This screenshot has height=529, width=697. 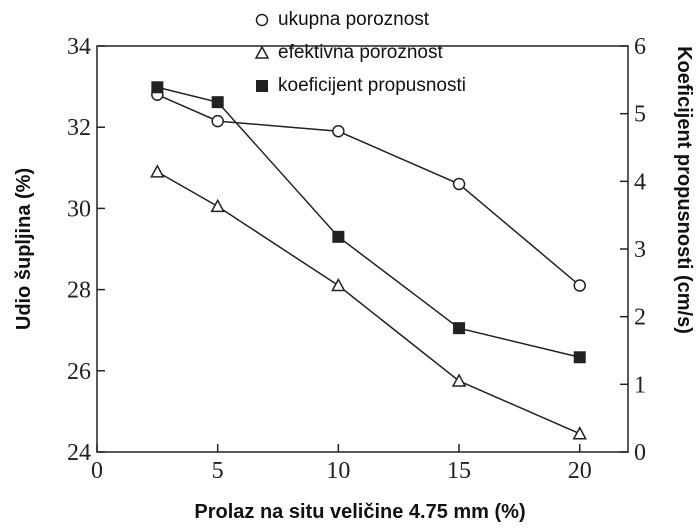 What do you see at coordinates (79, 209) in the screenshot?
I see `y-tick-label: 30` at bounding box center [79, 209].